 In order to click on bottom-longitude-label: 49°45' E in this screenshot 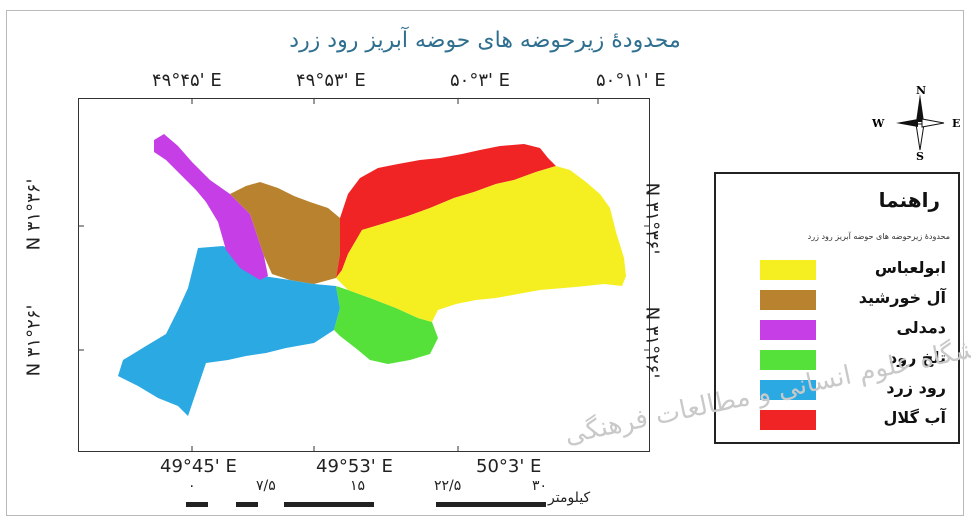, I will do `click(198, 466)`.